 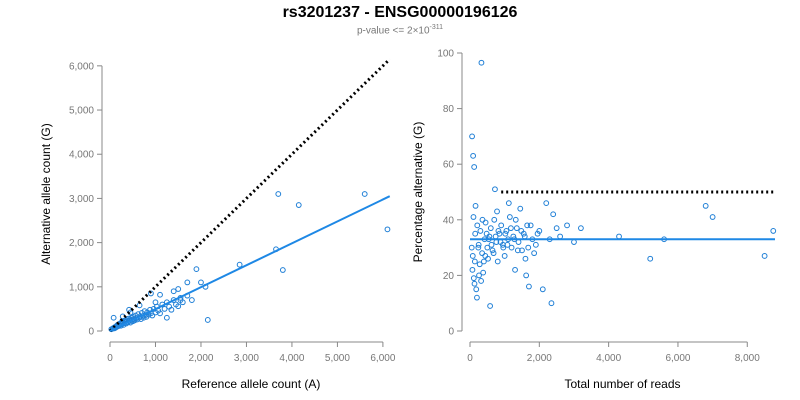 What do you see at coordinates (81, 243) in the screenshot?
I see `y-tick-label: 2,000` at bounding box center [81, 243].